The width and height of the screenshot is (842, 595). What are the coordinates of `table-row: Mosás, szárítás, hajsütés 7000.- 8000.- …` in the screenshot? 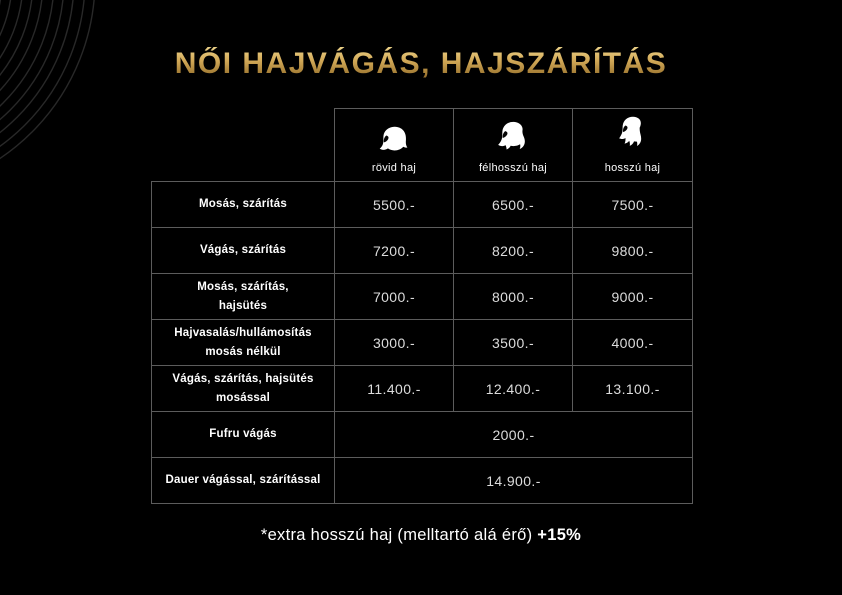 It's located at (422, 296).